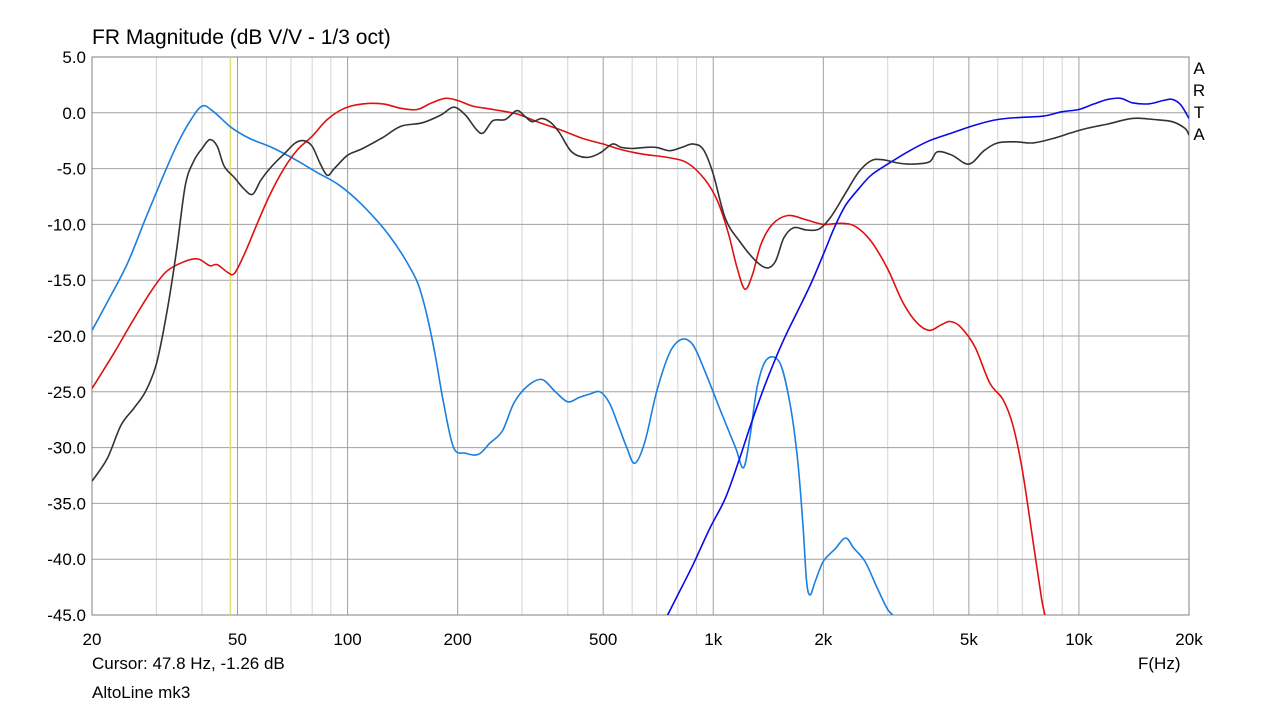 This screenshot has width=1280, height=708. What do you see at coordinates (92, 639) in the screenshot?
I see `x-tick-label: 20` at bounding box center [92, 639].